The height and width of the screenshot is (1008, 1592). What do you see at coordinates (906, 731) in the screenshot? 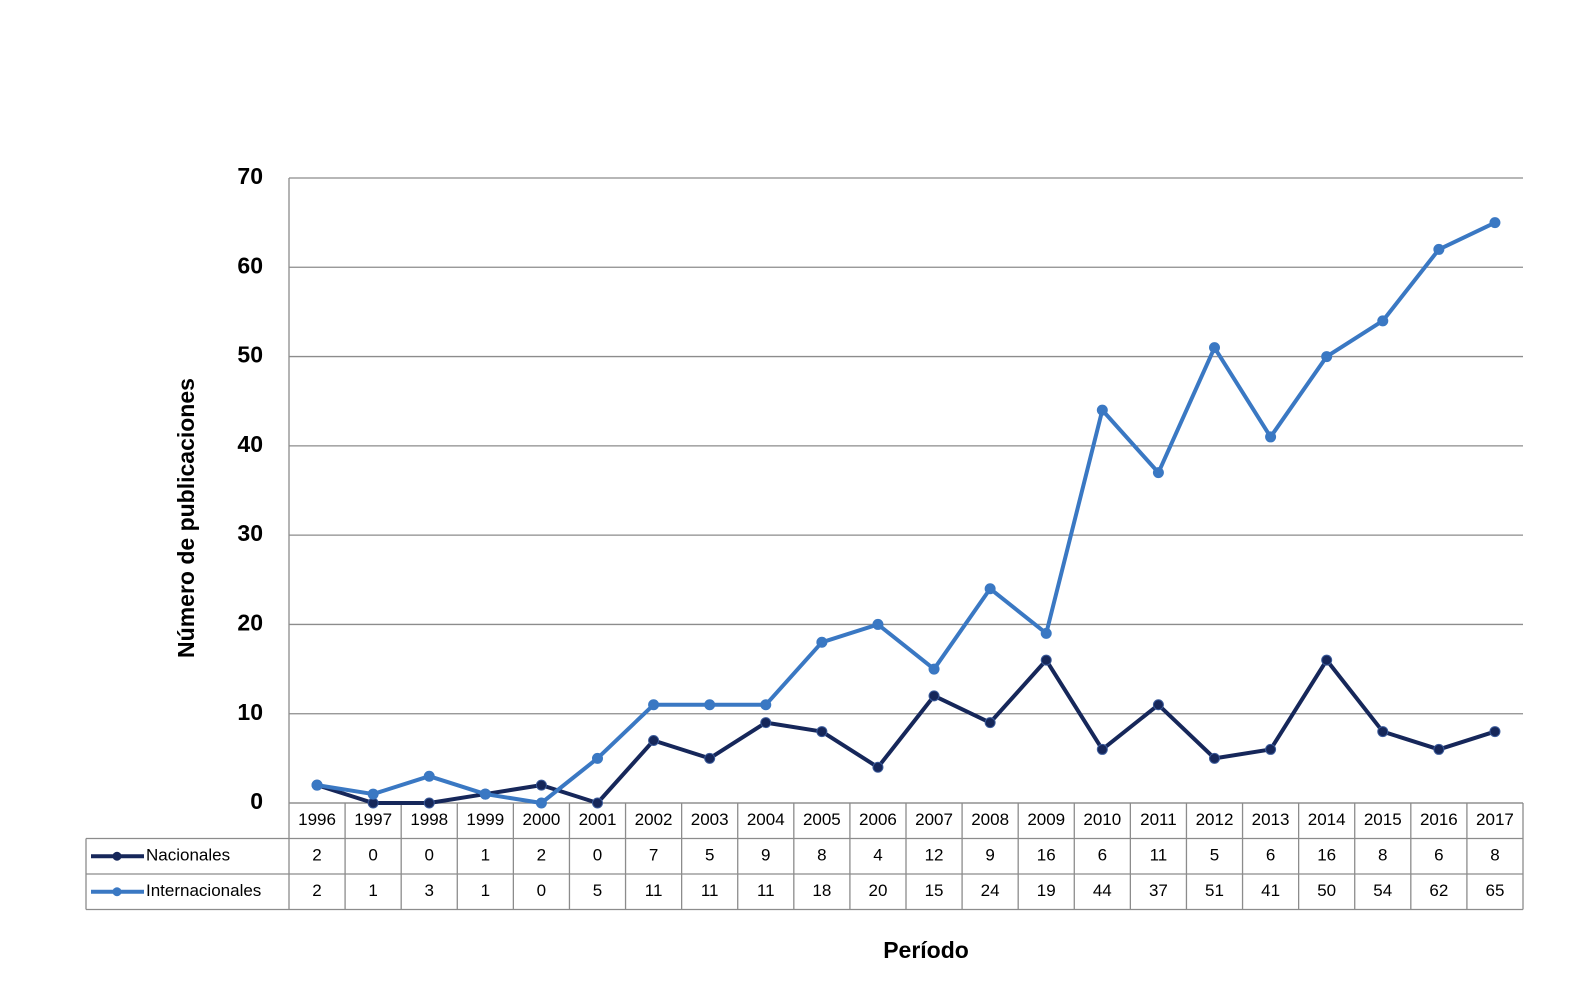
I see `series-line` at bounding box center [906, 731].